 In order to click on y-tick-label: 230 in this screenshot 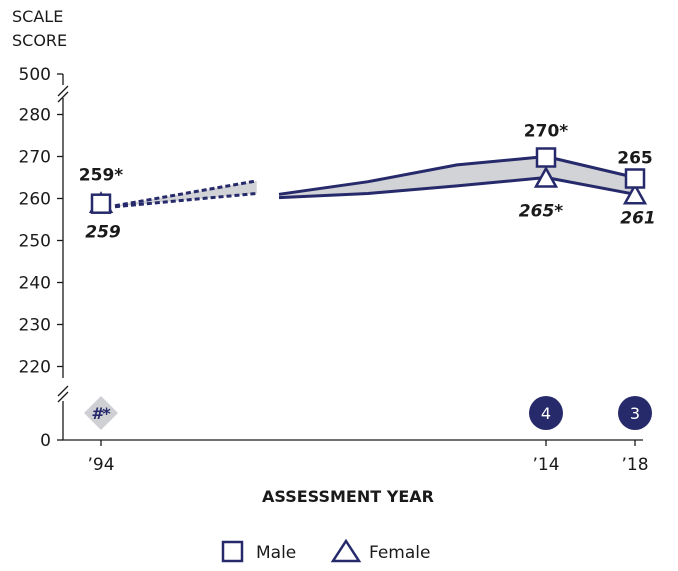, I will do `click(35, 326)`.